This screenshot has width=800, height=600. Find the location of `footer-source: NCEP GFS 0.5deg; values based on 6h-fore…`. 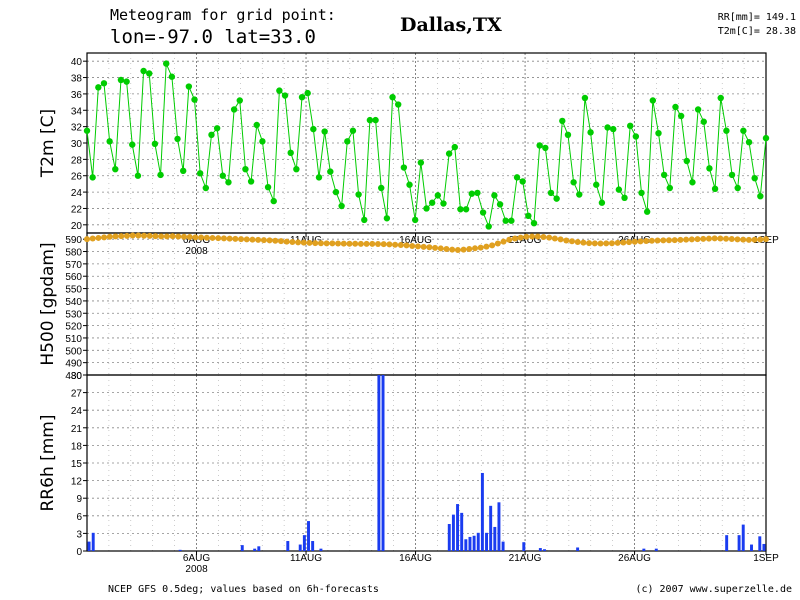

footer-source: NCEP GFS 0.5deg; values based on 6h-fore… is located at coordinates (243, 589).